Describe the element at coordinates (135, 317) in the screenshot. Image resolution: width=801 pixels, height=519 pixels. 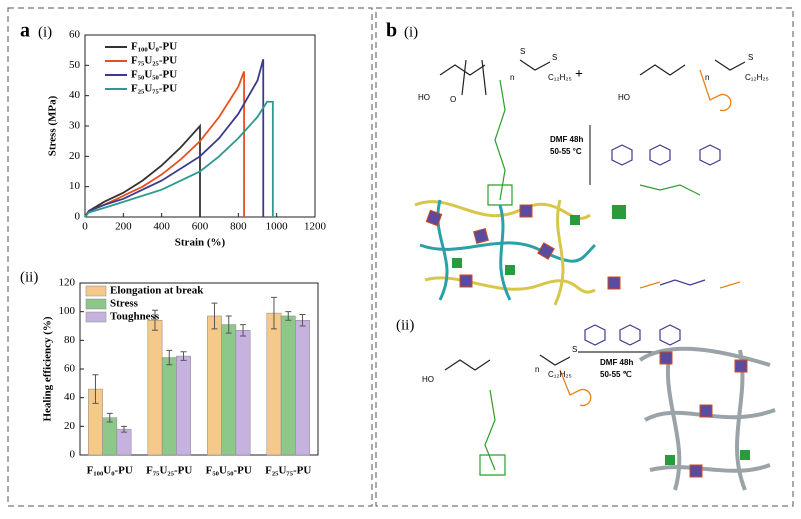
I see `legend-label: Toughness` at that location.